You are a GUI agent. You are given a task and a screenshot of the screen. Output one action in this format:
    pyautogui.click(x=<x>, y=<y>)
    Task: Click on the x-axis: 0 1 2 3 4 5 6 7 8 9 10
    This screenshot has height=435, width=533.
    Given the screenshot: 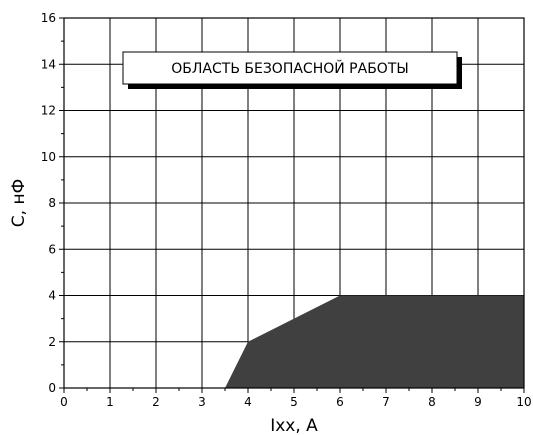 What is the action you would take?
    pyautogui.click(x=296, y=398)
    